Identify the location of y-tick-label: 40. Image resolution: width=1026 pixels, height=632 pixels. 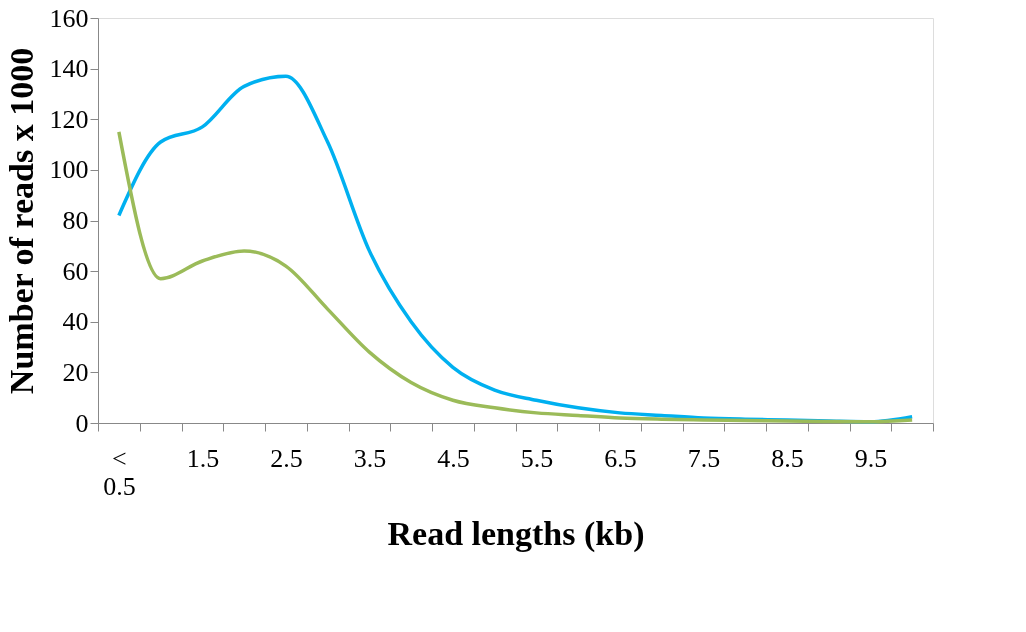
(75, 322).